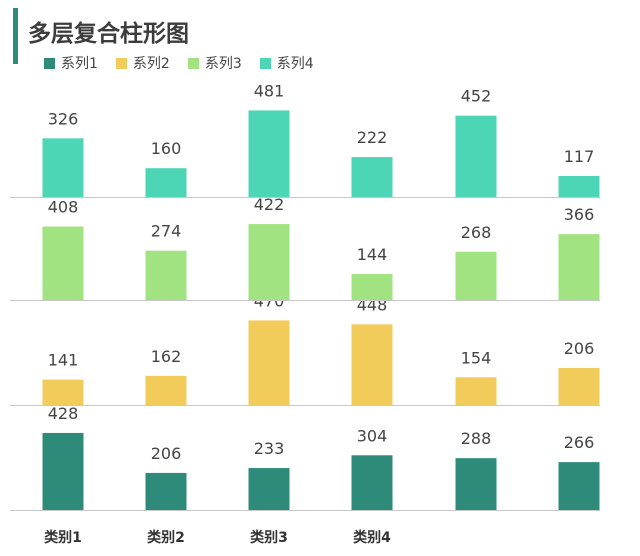  What do you see at coordinates (15, 36) in the screenshot?
I see `title-accent-bar` at bounding box center [15, 36].